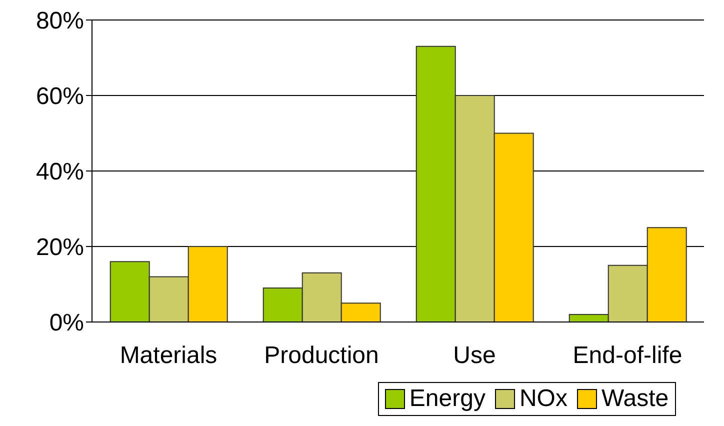  Describe the element at coordinates (634, 399) in the screenshot. I see `legend-label: Waste` at that location.